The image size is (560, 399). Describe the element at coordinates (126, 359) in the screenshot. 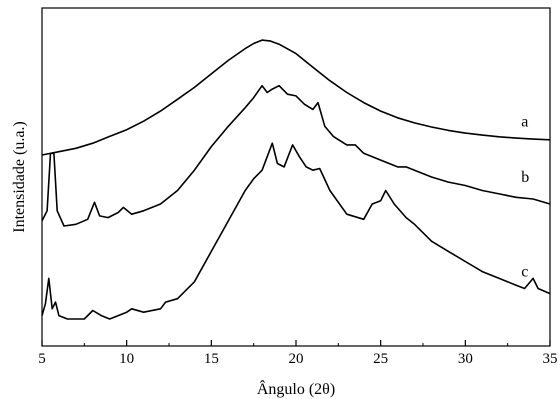

I see `x-tick-label: 10` at that location.